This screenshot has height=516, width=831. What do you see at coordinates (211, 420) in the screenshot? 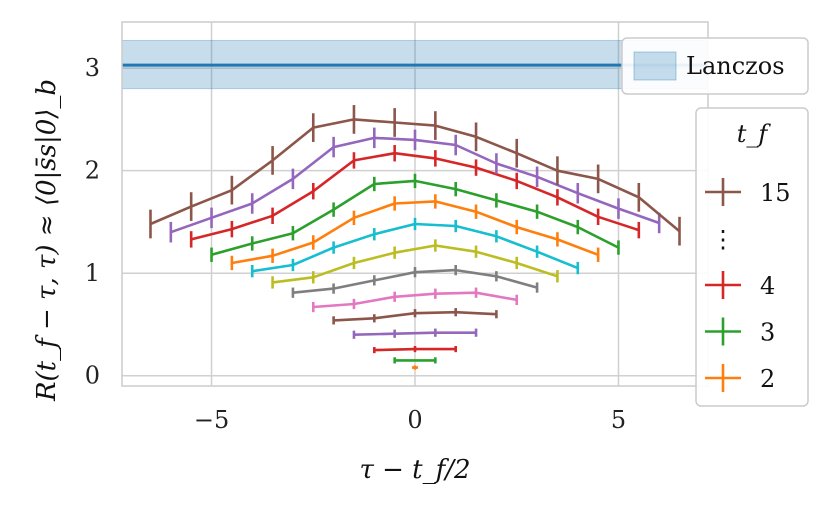
I see `x-tick-label: −5` at bounding box center [211, 420].